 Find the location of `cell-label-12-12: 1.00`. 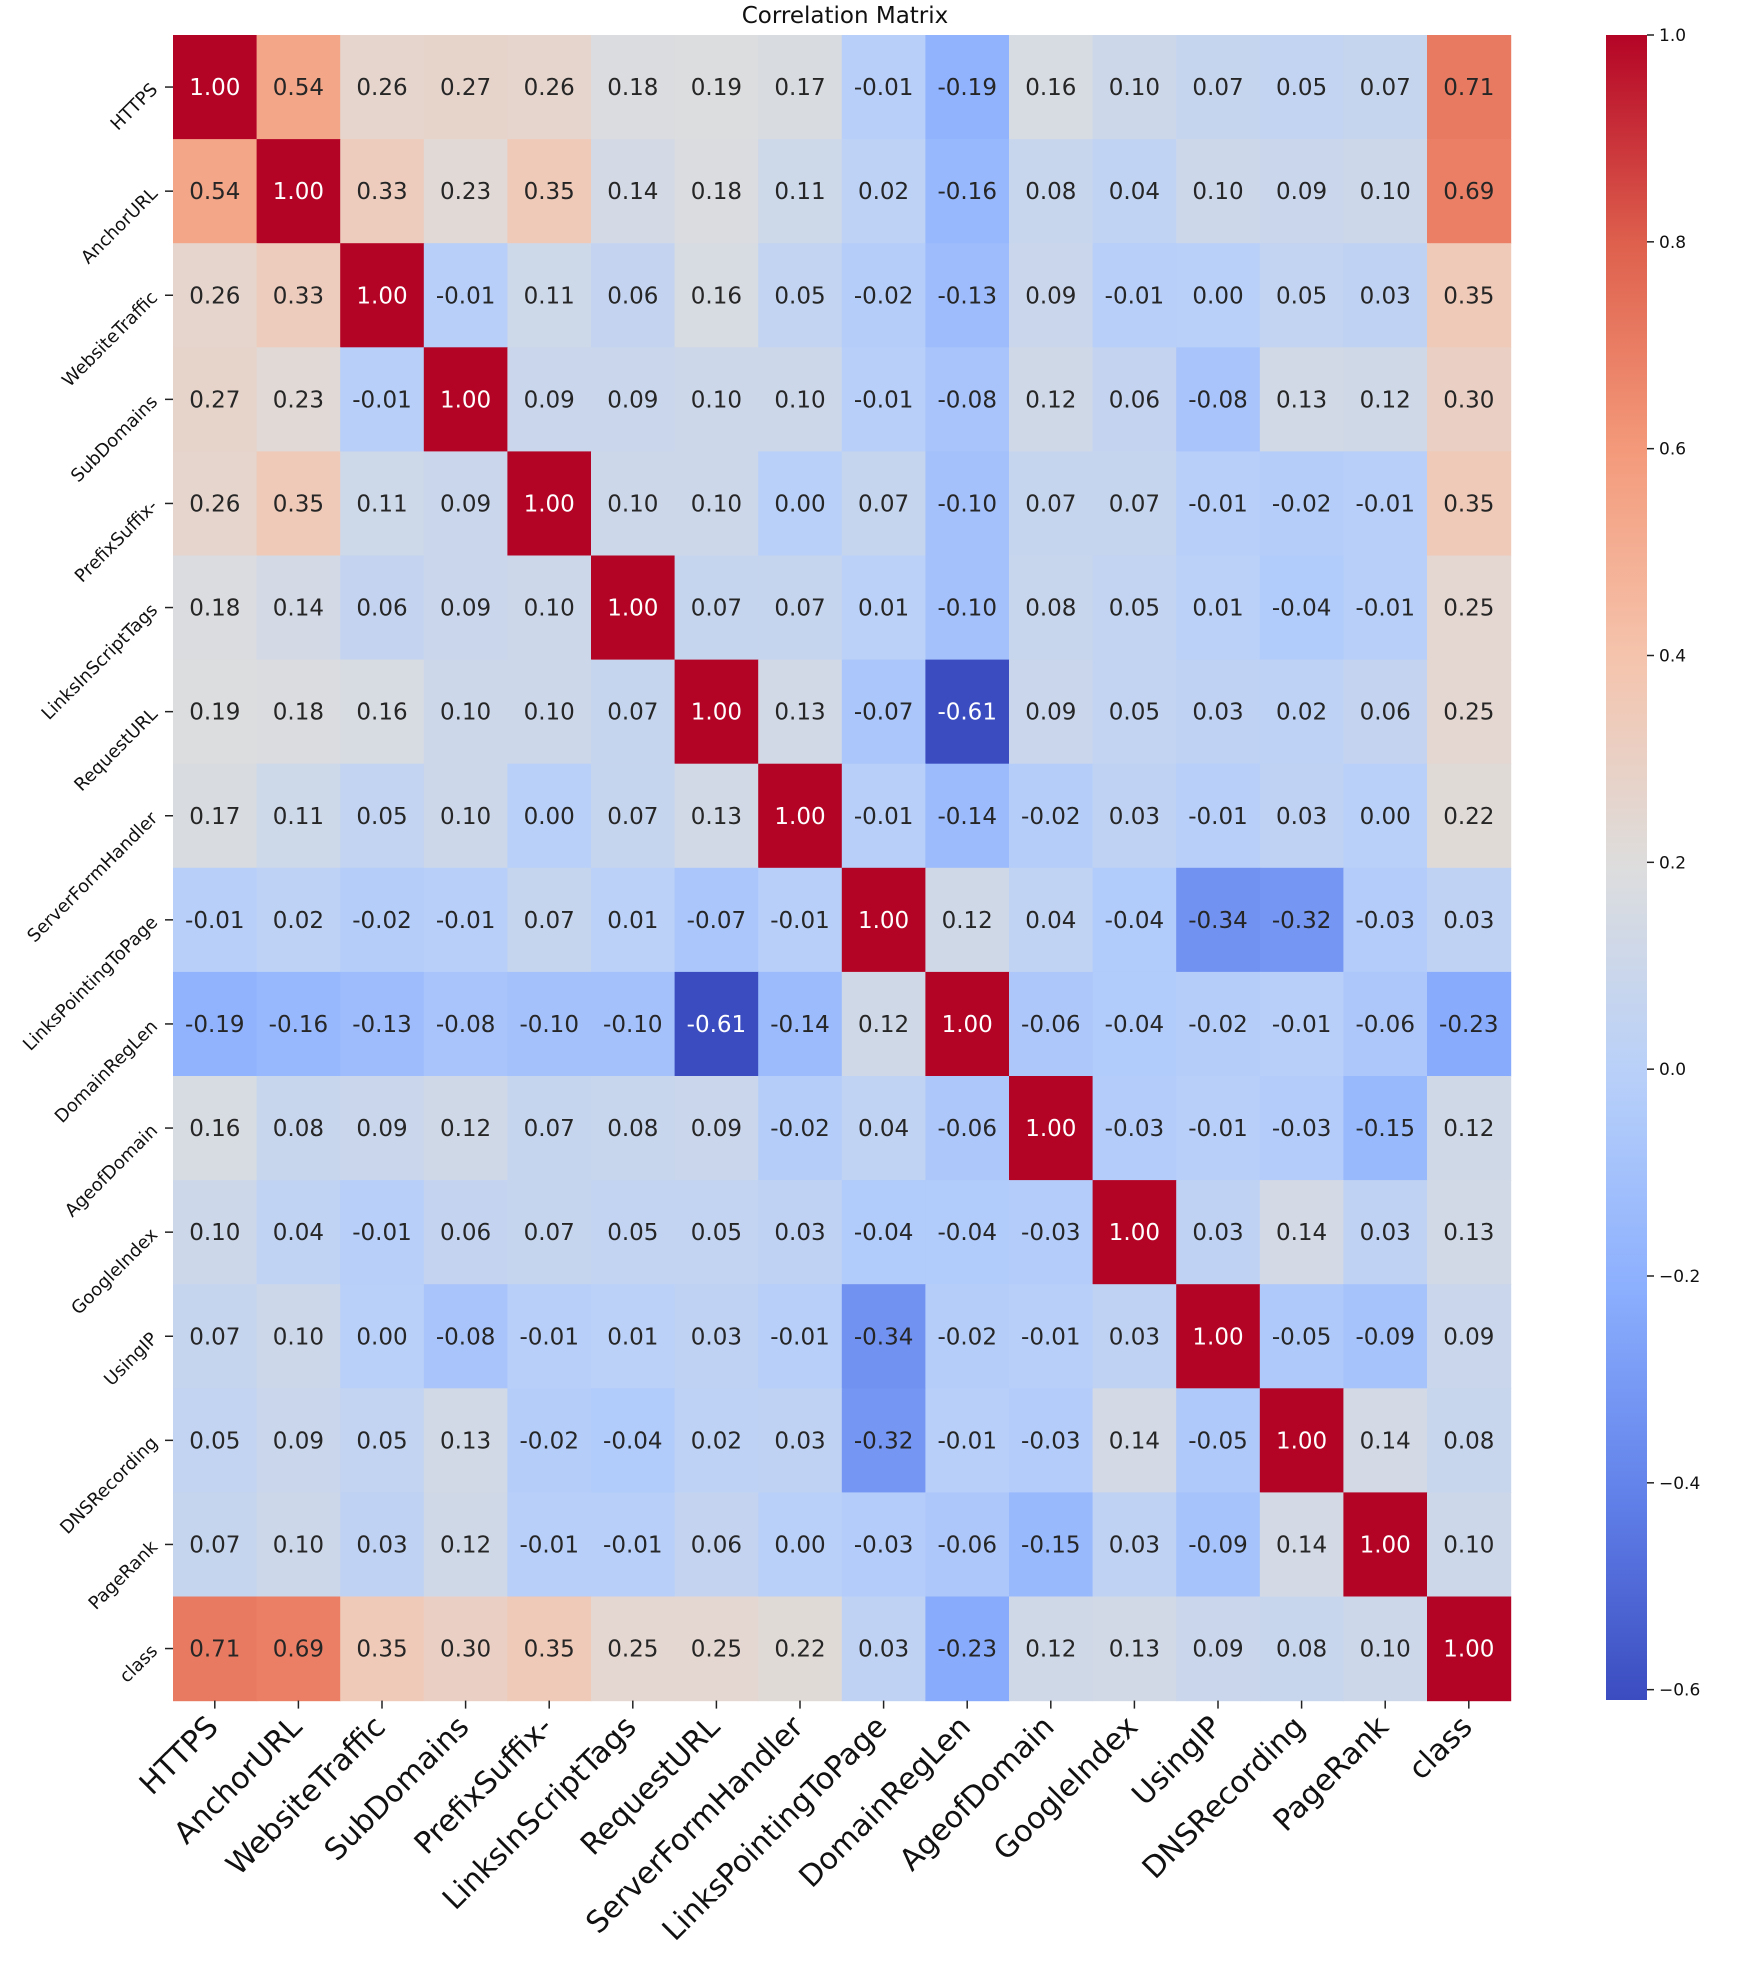

cell-label-12-12: 1.00 is located at coordinates (1217, 1337).